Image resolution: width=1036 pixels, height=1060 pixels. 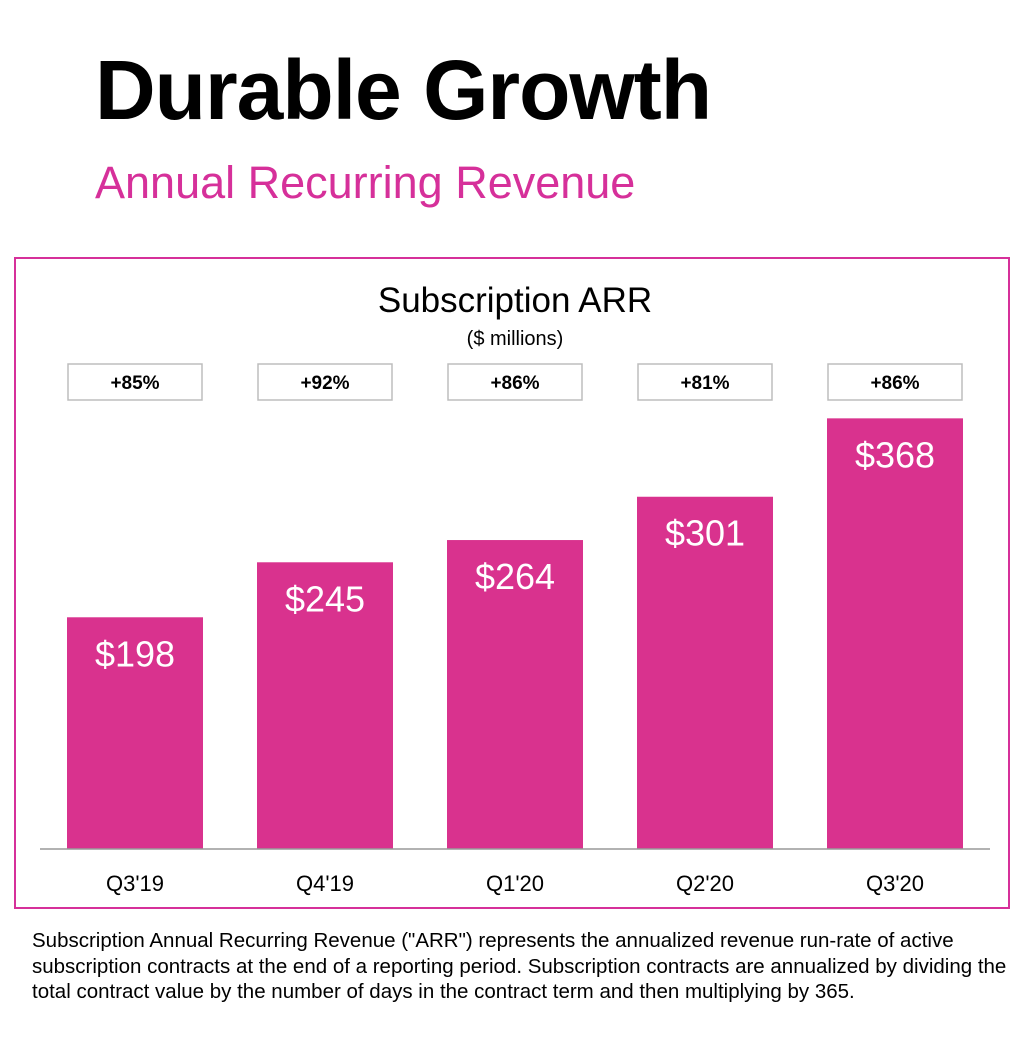 What do you see at coordinates (135, 883) in the screenshot?
I see `x-tick-label: Q3'19` at bounding box center [135, 883].